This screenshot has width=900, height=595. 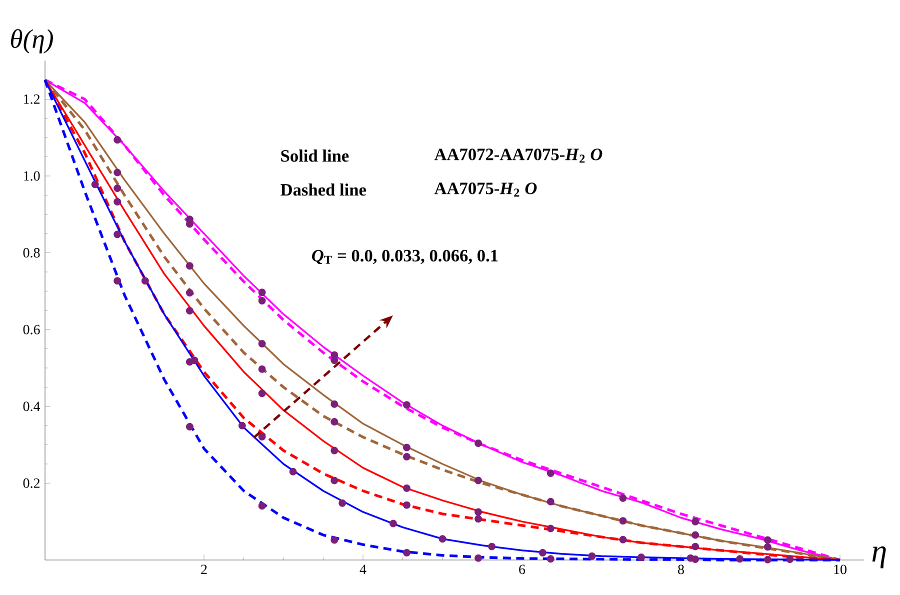 What do you see at coordinates (204, 569) in the screenshot?
I see `x-tick-label: 2` at bounding box center [204, 569].